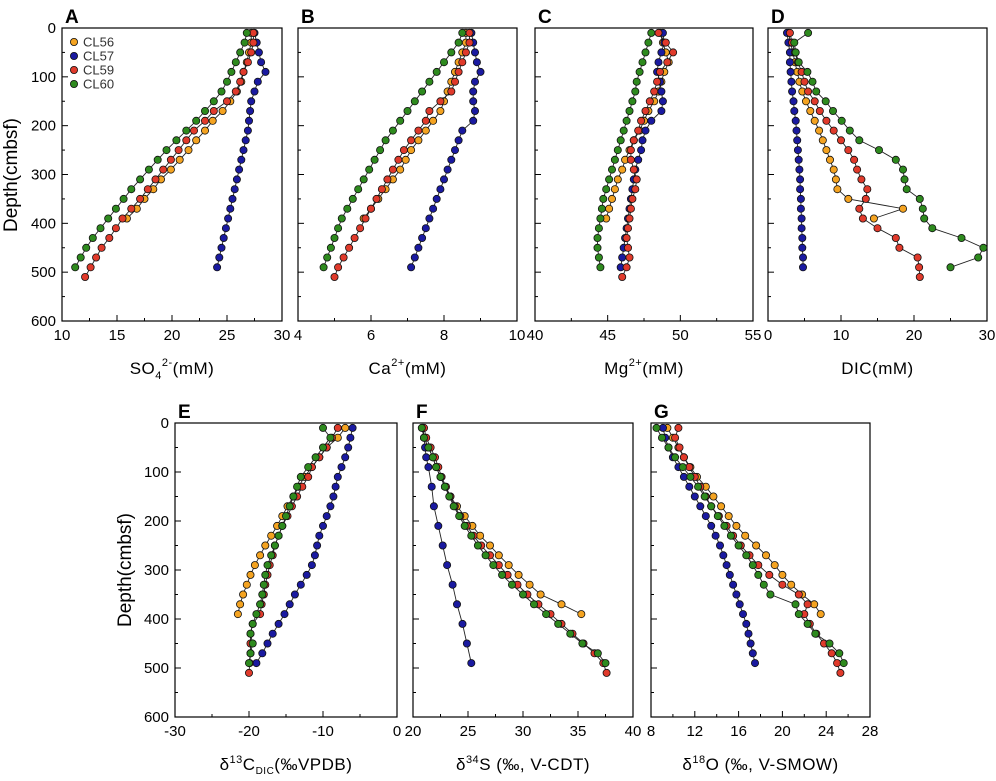 The image size is (996, 781). What do you see at coordinates (607, 335) in the screenshot?
I see `x-tick-label: 45` at bounding box center [607, 335].